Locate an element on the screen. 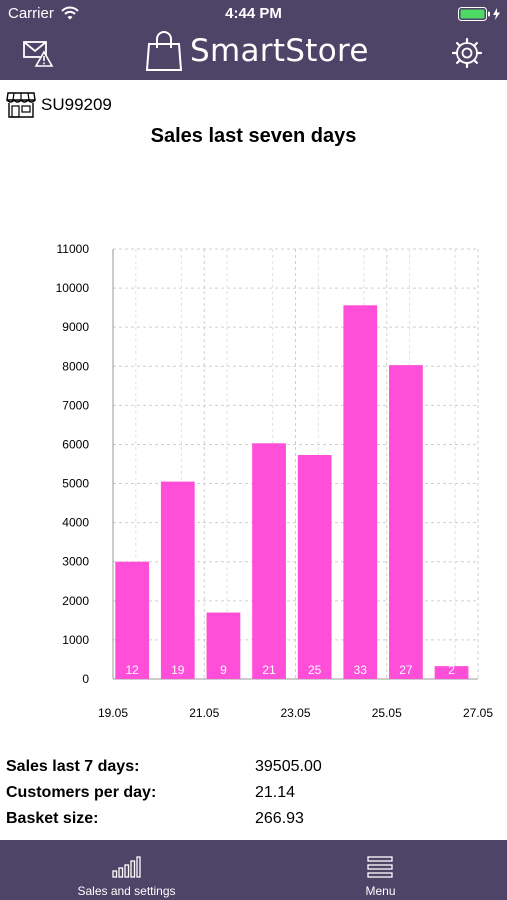 Image resolution: width=507 pixels, height=900 pixels. brand: SmartStore is located at coordinates (256, 51).